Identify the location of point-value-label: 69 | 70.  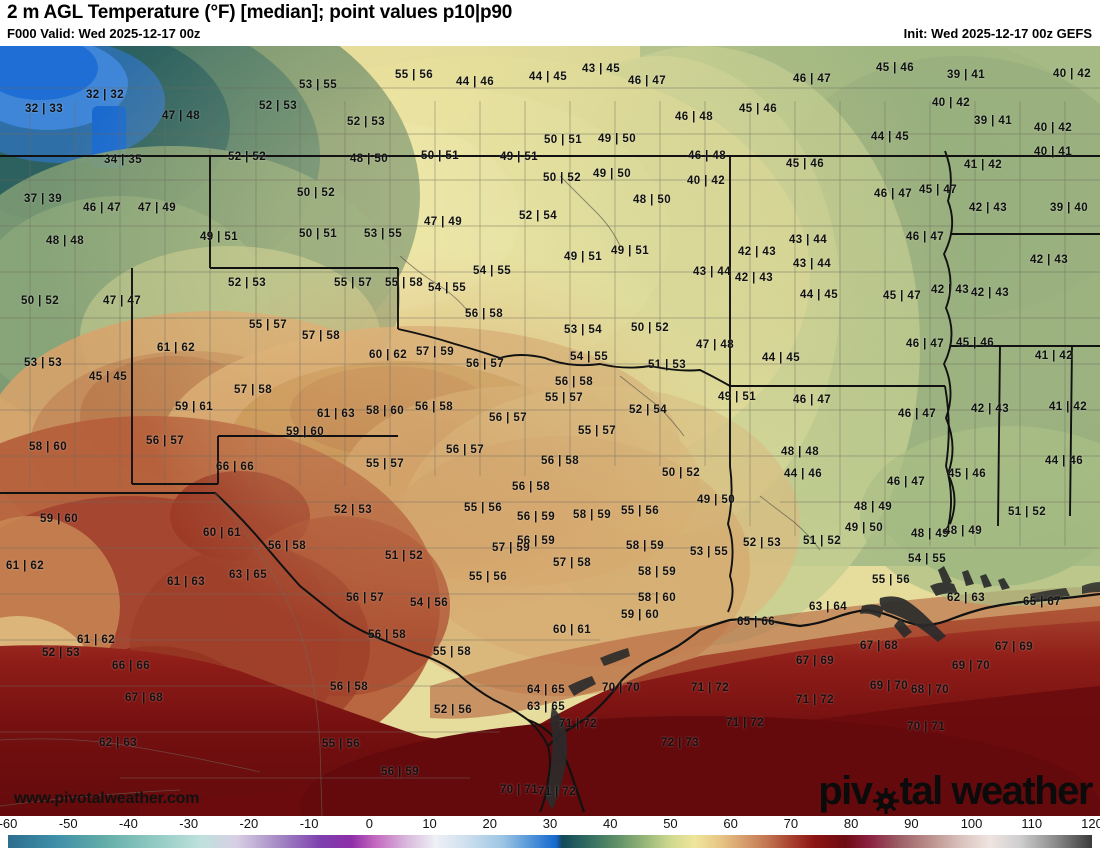
(971, 666).